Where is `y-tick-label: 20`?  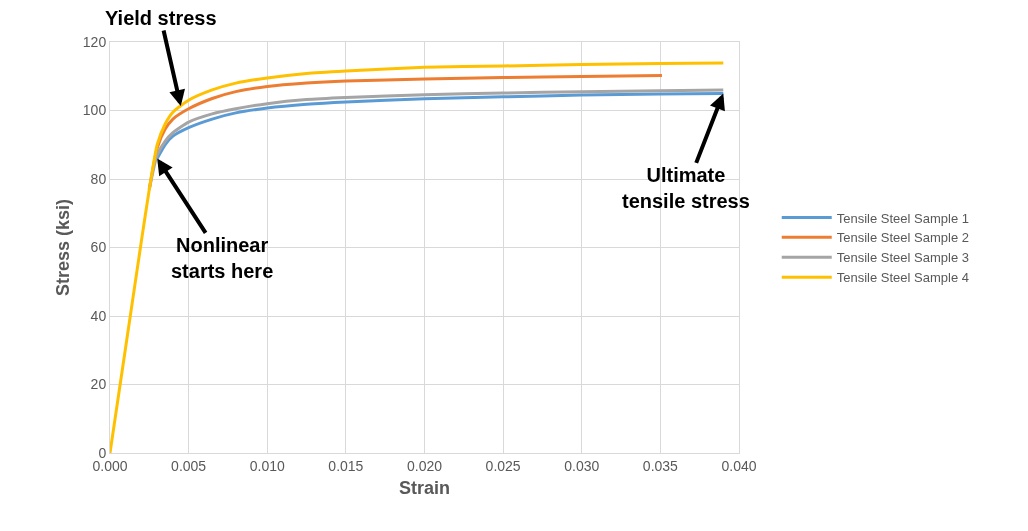 y-tick-label: 20 is located at coordinates (98, 384).